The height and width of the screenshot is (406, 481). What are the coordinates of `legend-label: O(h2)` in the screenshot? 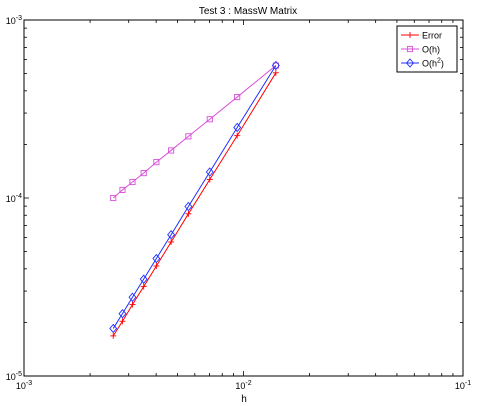 It's located at (433, 63).